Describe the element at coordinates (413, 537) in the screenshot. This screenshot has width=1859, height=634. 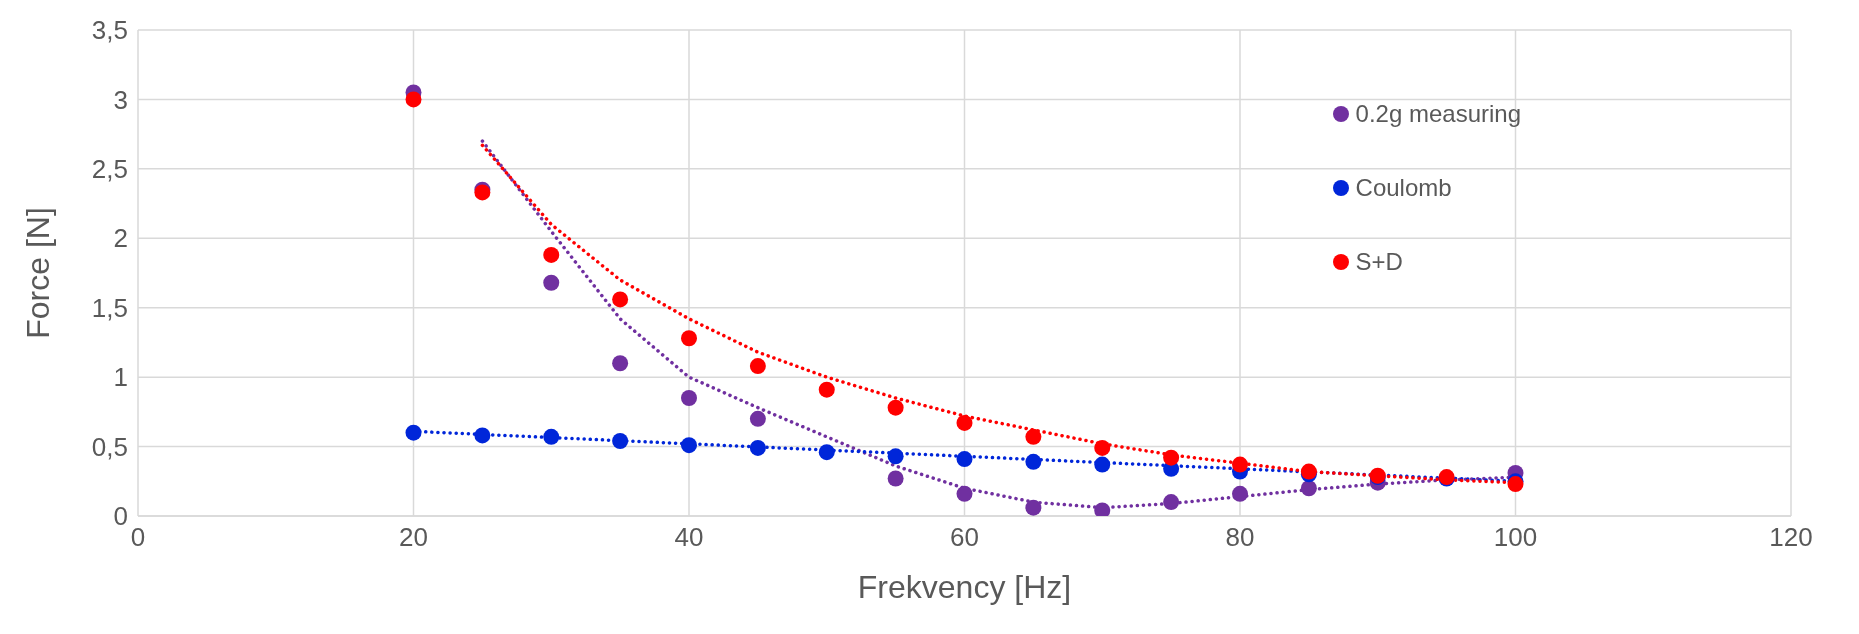
I see `x-tick-label: 20` at that location.